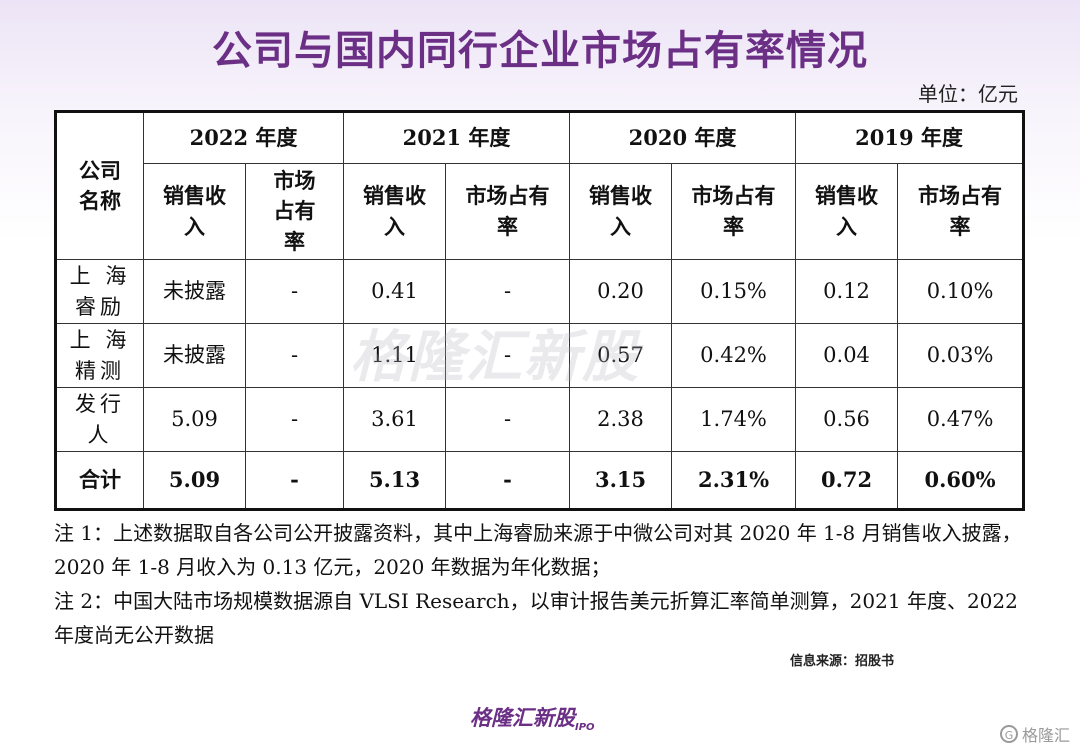 The width and height of the screenshot is (1080, 752). What do you see at coordinates (683, 137) in the screenshot?
I see `header-year-2020: 2020 年度` at bounding box center [683, 137].